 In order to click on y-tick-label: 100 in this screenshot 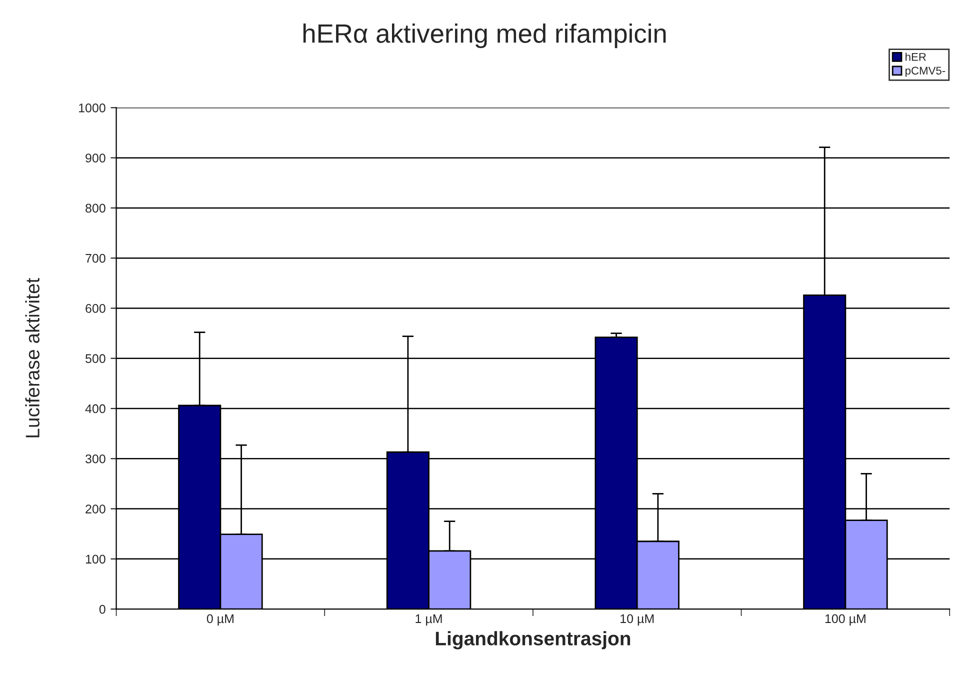, I will do `click(96, 559)`.